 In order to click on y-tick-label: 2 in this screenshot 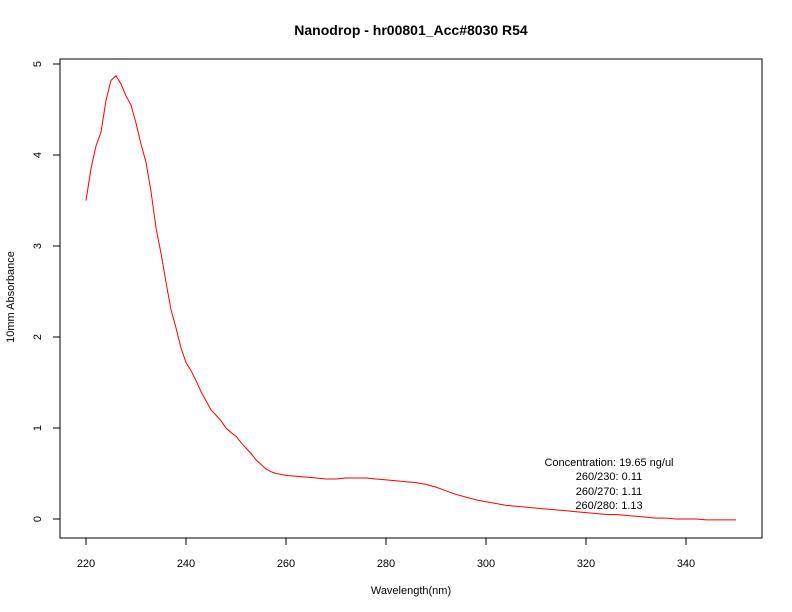, I will do `click(38, 337)`.